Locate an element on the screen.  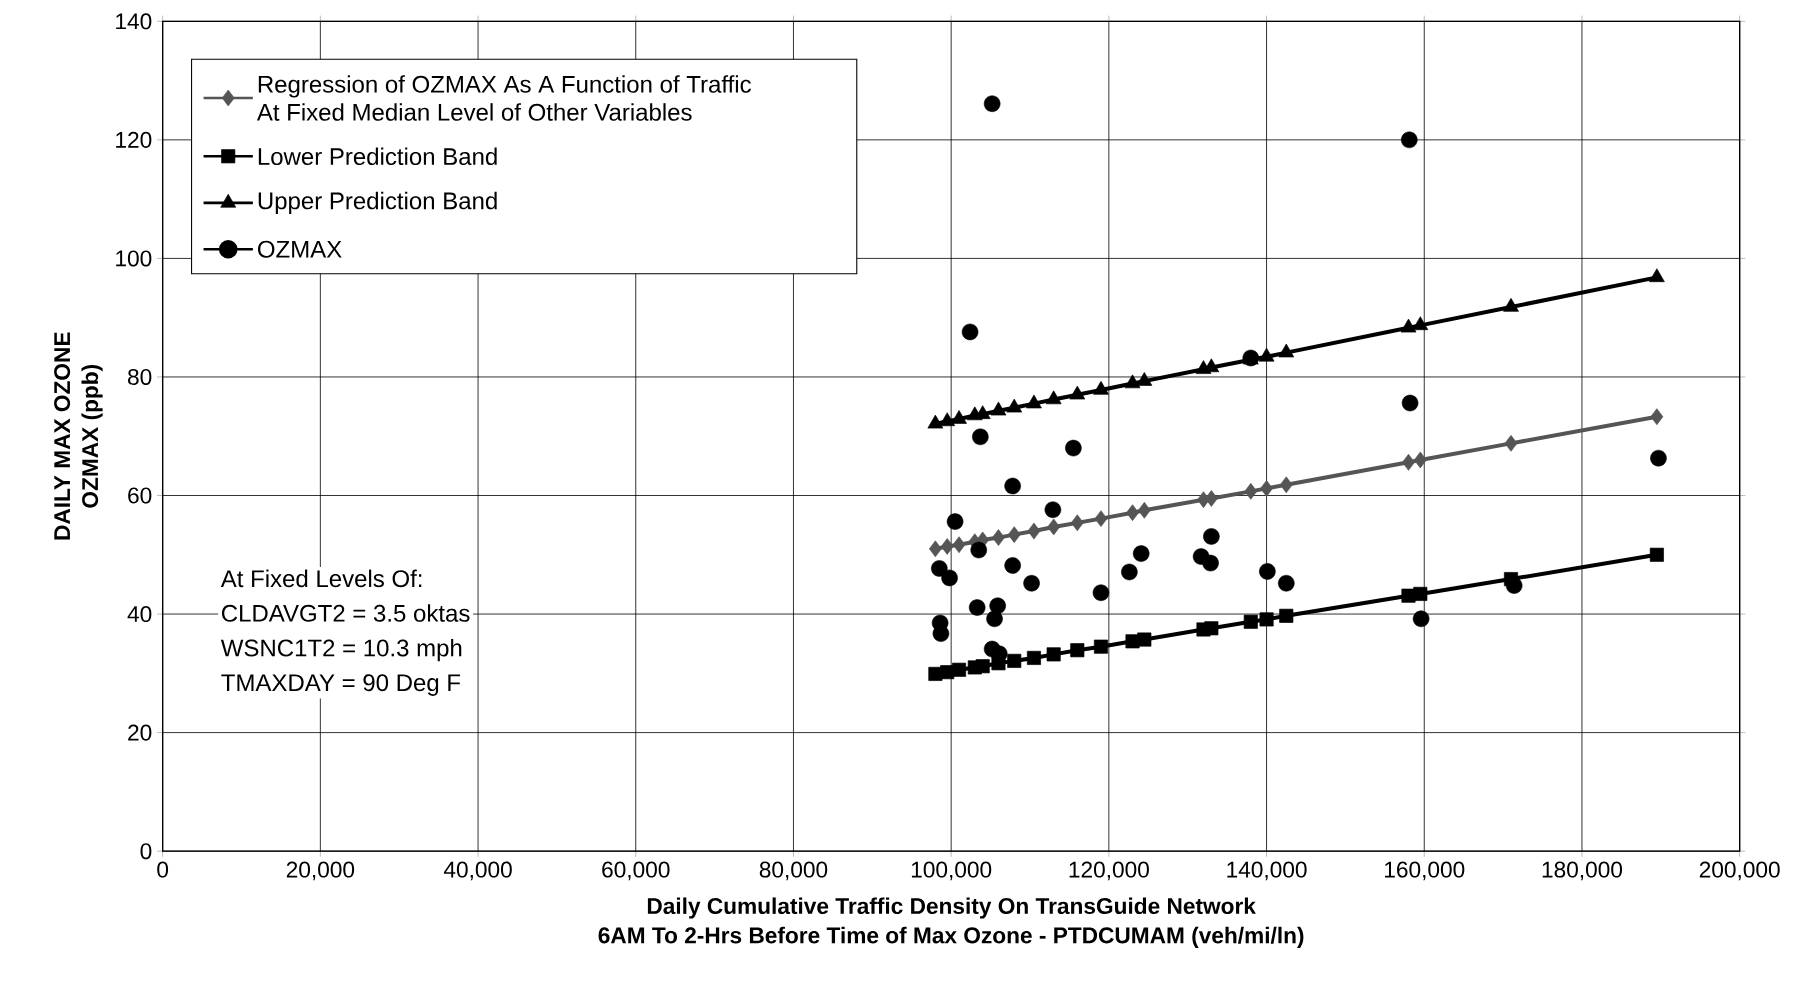
annotation: WSNC1T2 = 10.3 mph is located at coordinates (341, 650).